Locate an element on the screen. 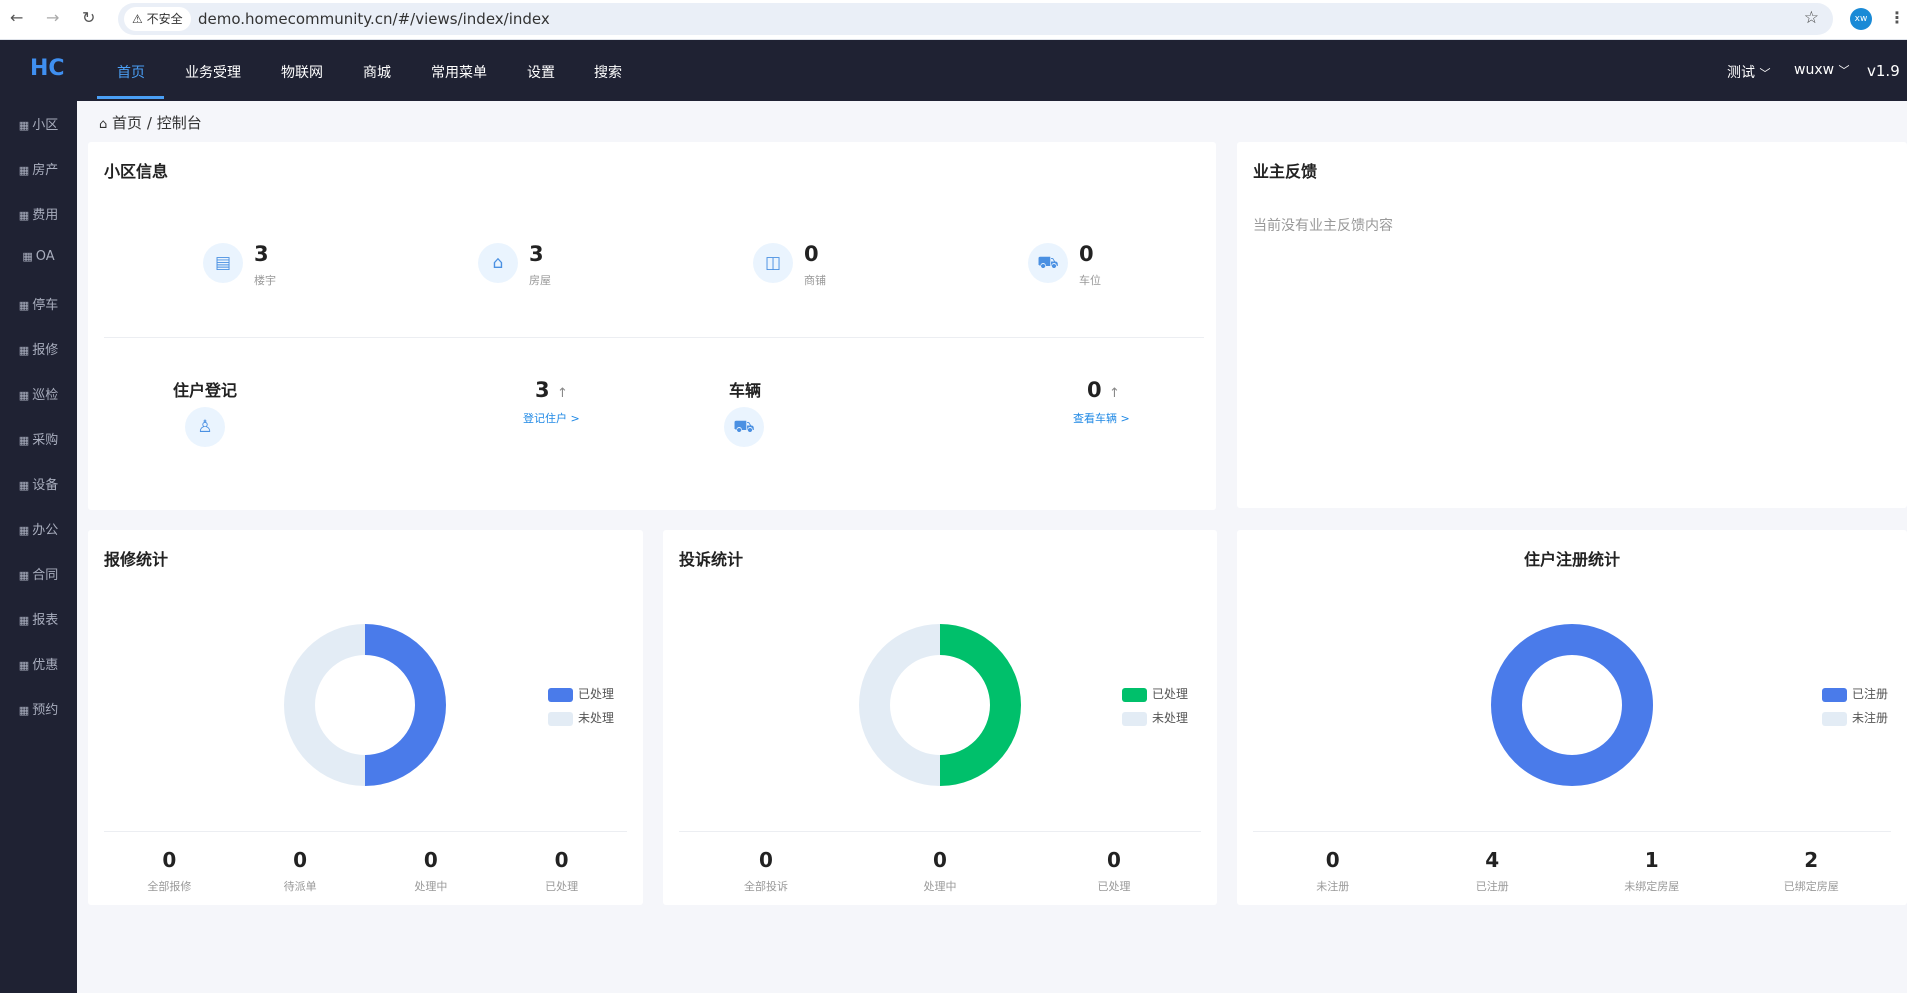 Image resolution: width=1907 pixels, height=993 pixels. stat-label: 房屋 is located at coordinates (540, 280).